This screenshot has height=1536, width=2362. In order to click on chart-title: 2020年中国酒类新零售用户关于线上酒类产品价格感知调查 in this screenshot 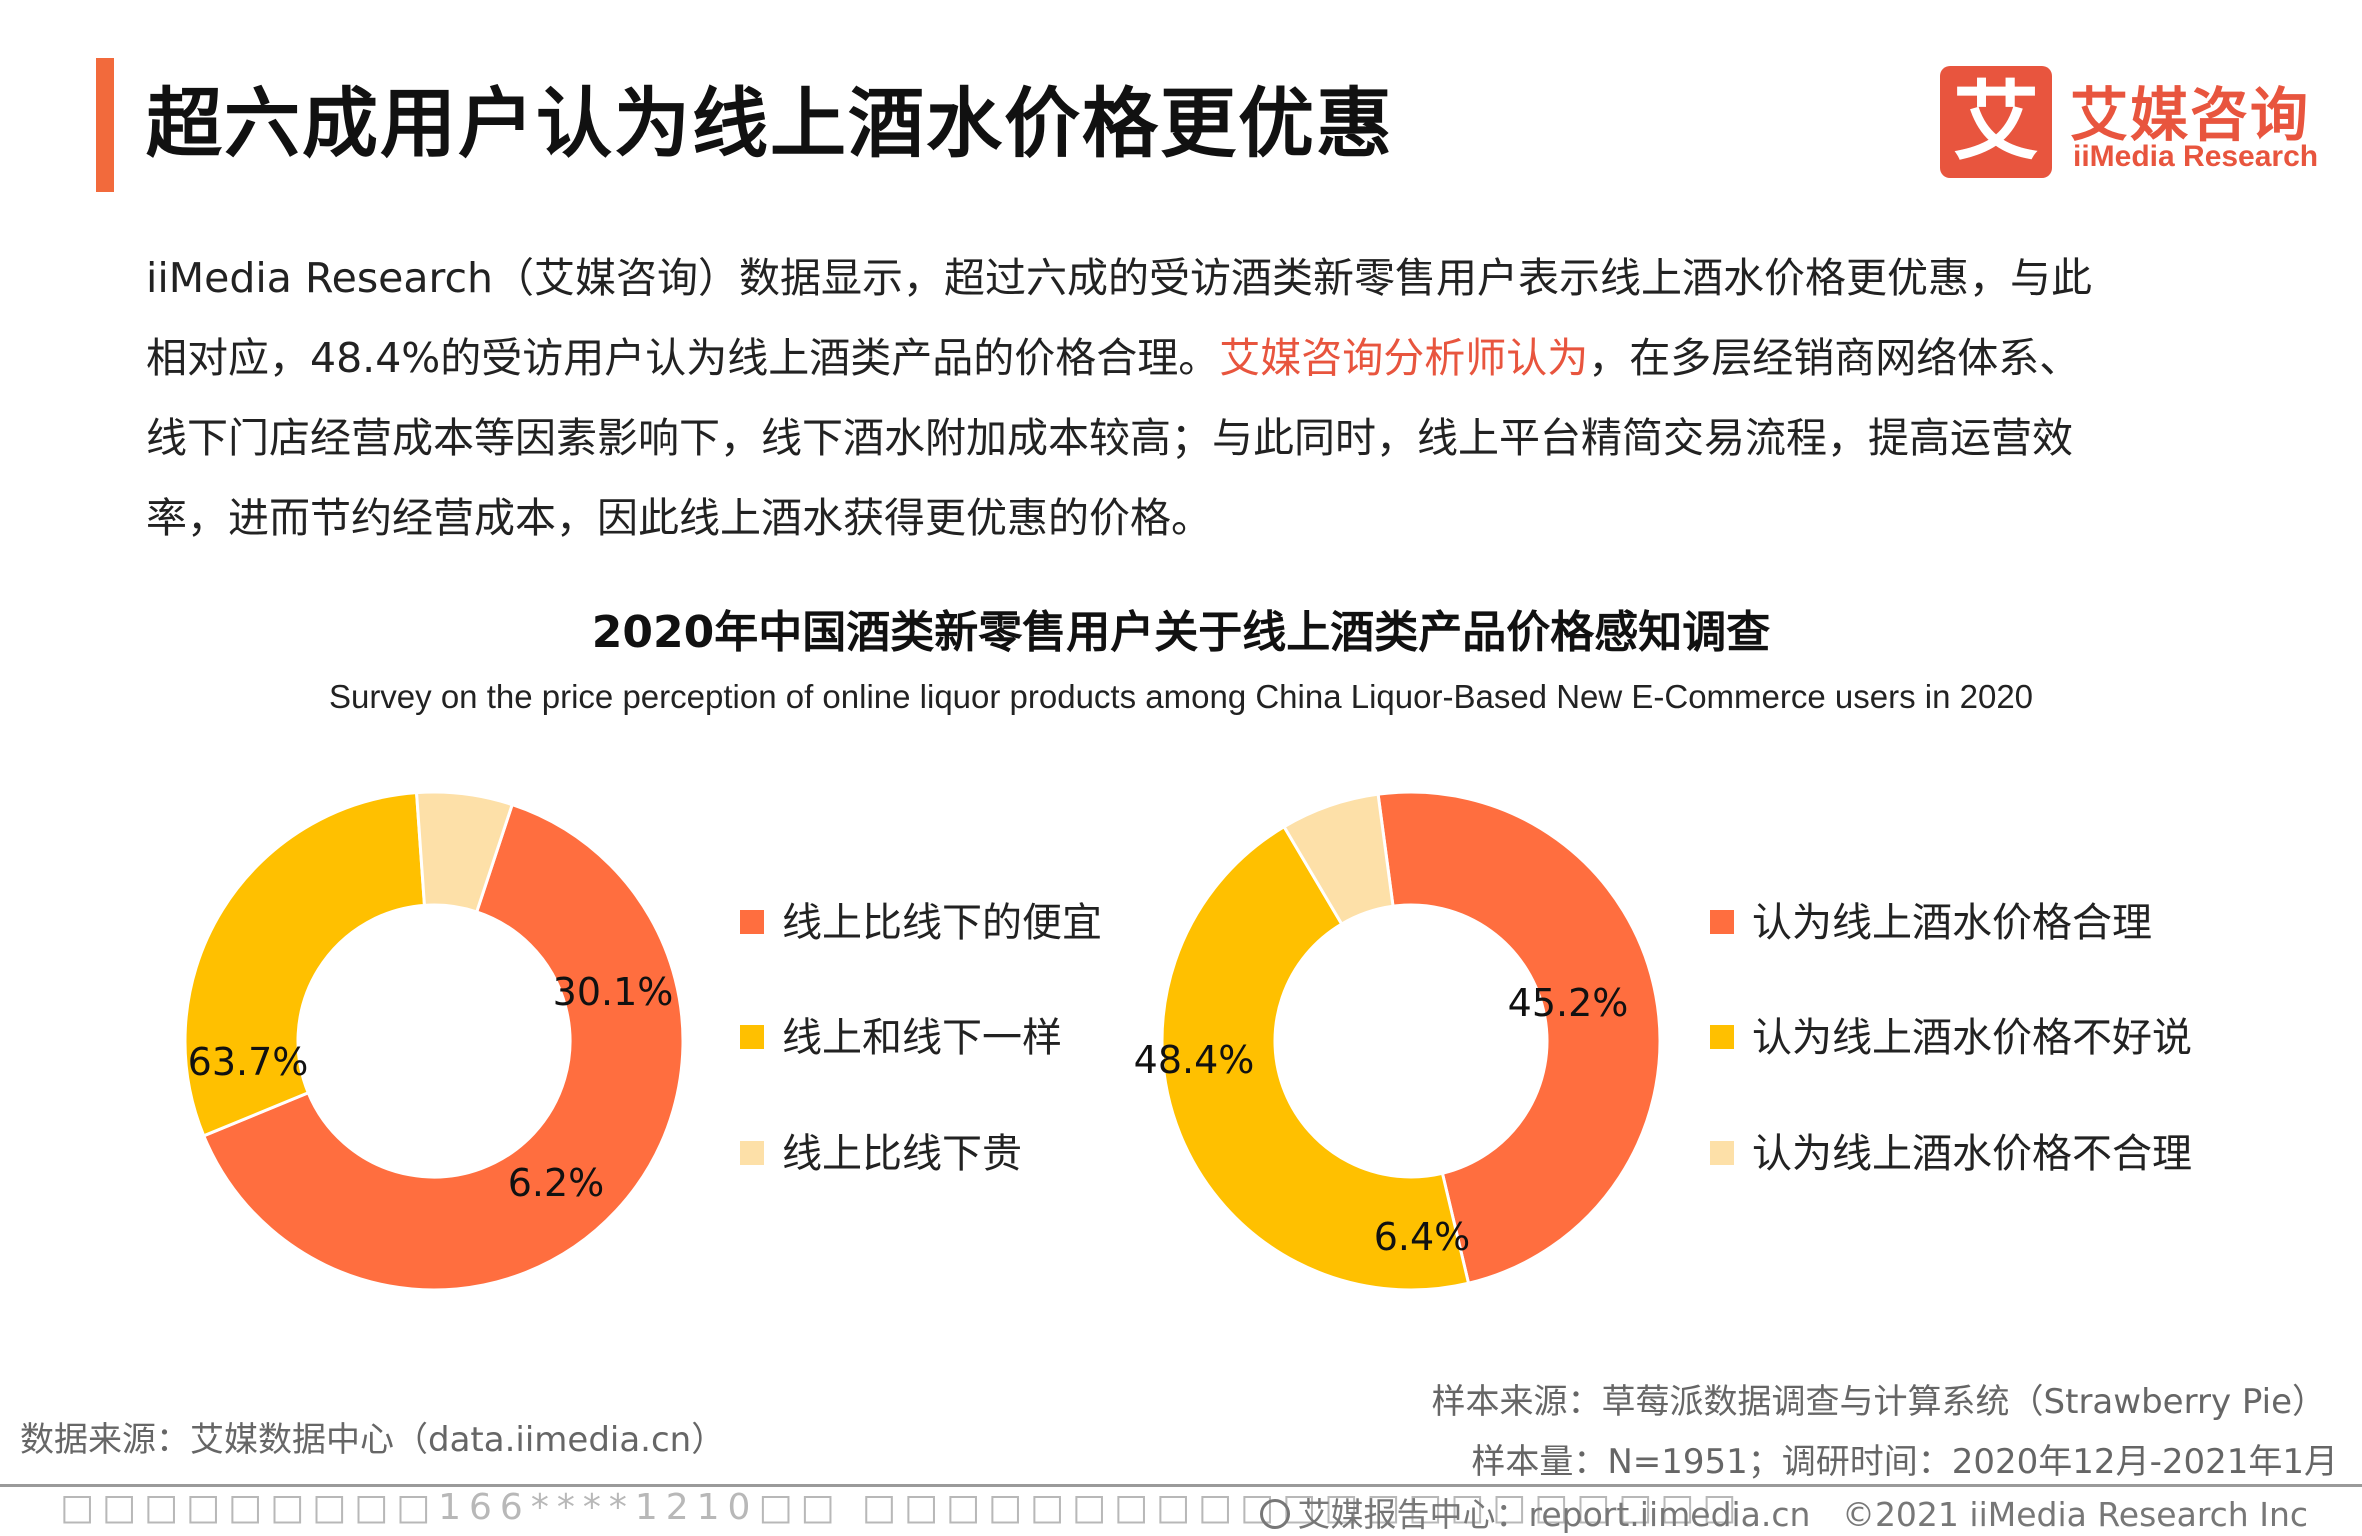, I will do `click(1181, 632)`.